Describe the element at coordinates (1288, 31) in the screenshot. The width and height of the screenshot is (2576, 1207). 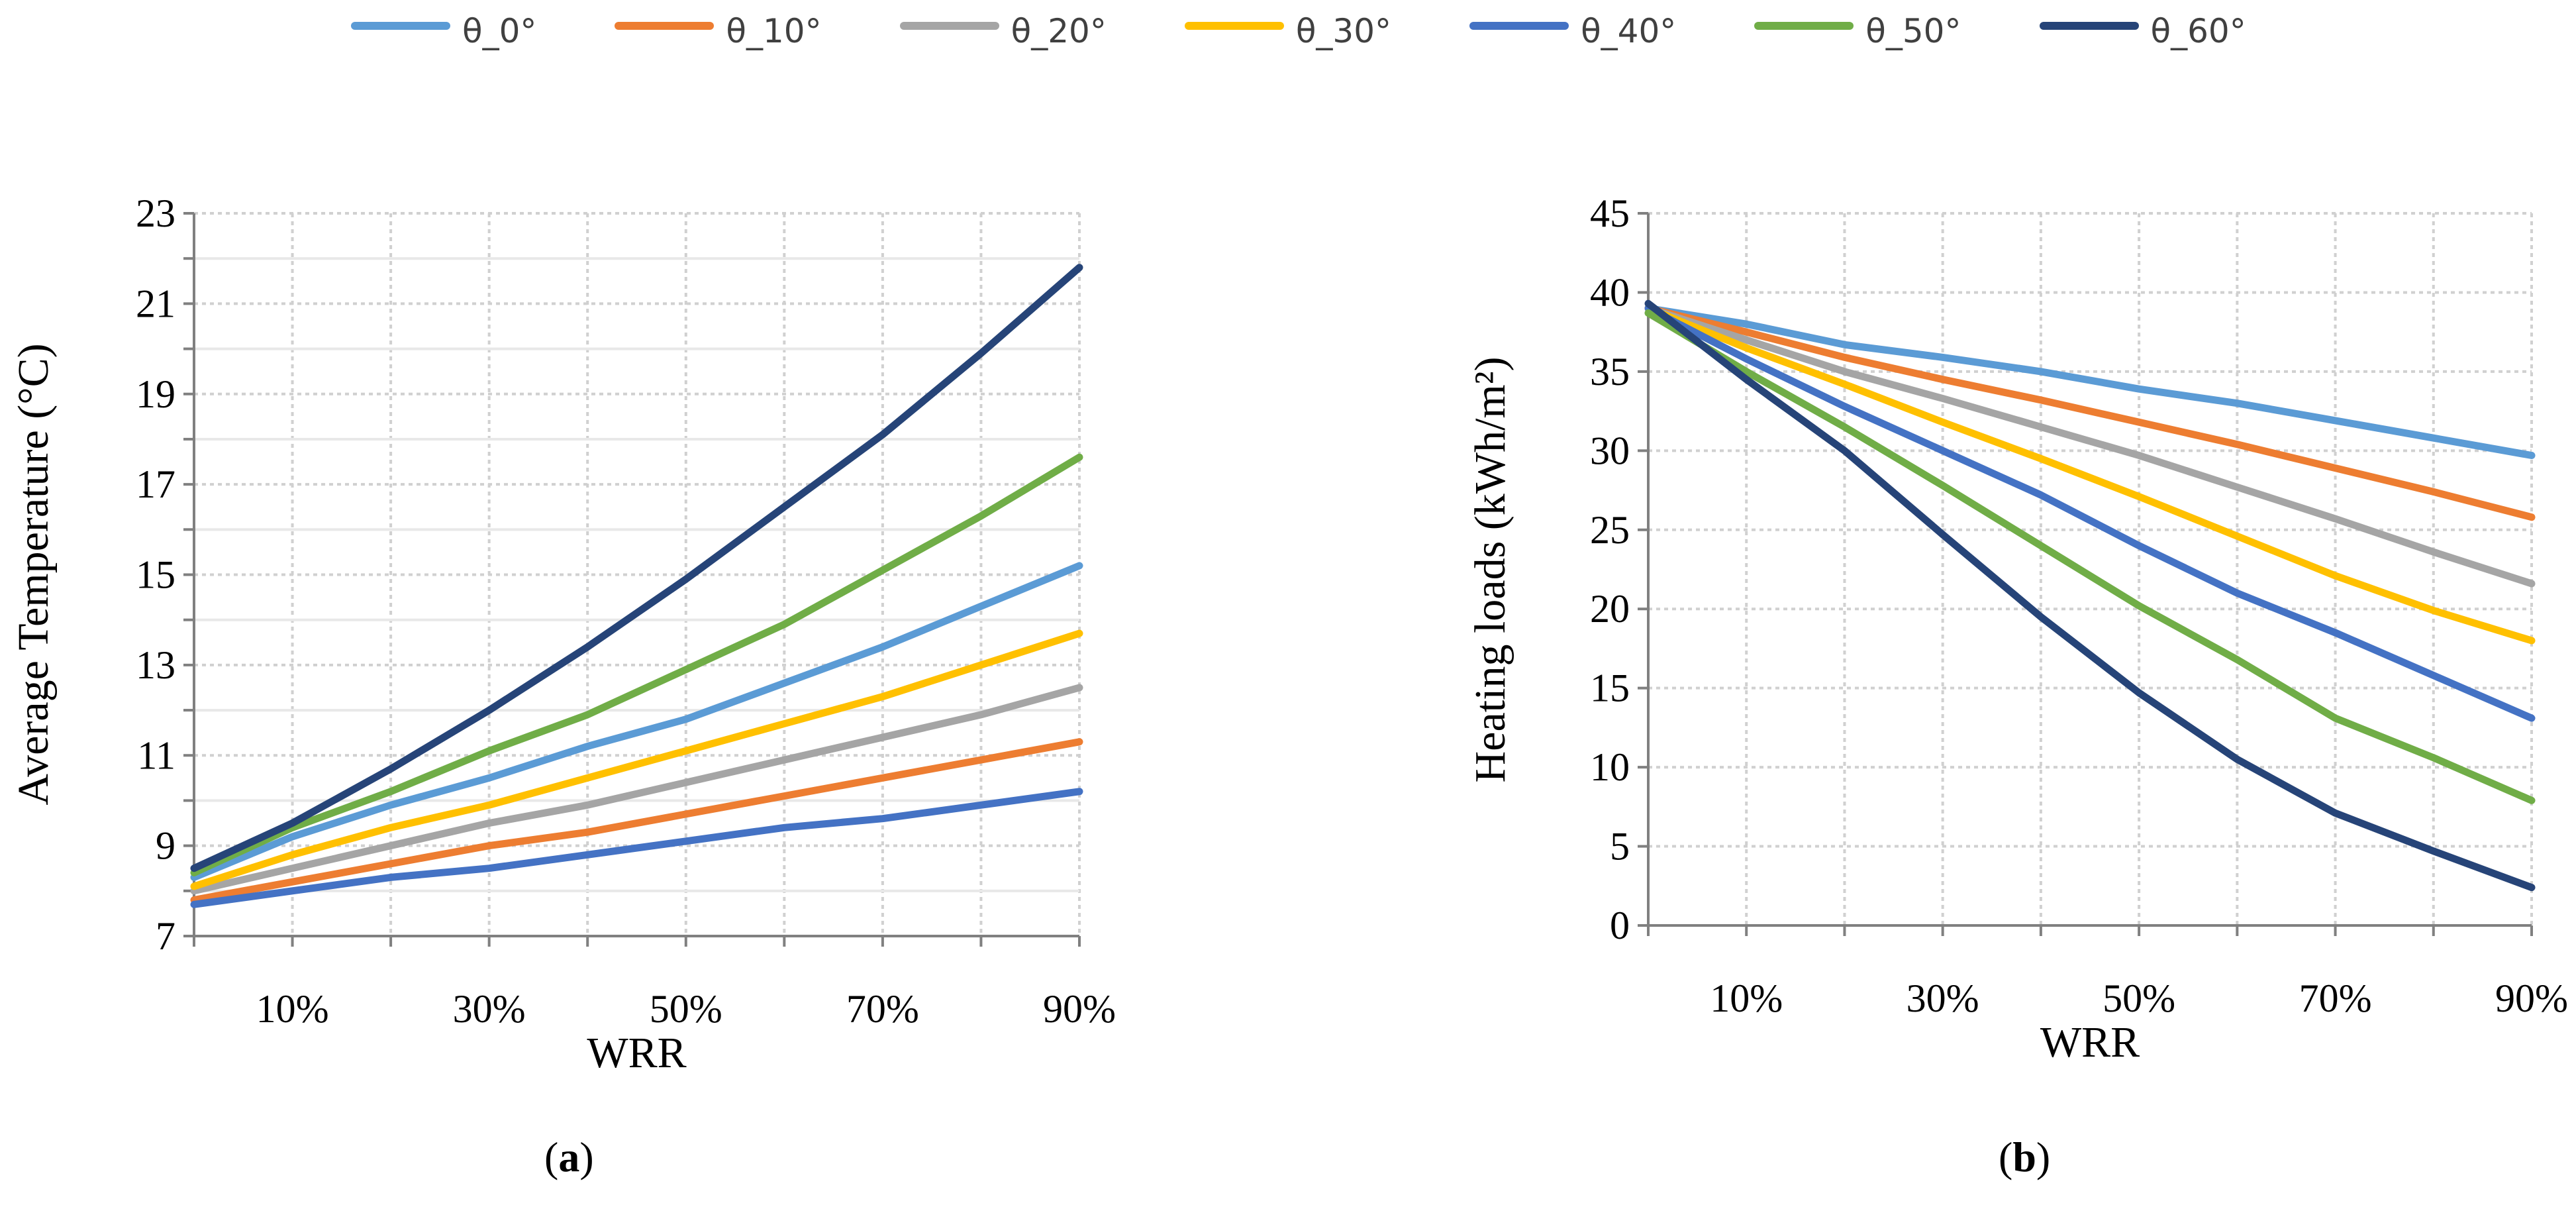
I see `legend-item: θ_30°` at that location.